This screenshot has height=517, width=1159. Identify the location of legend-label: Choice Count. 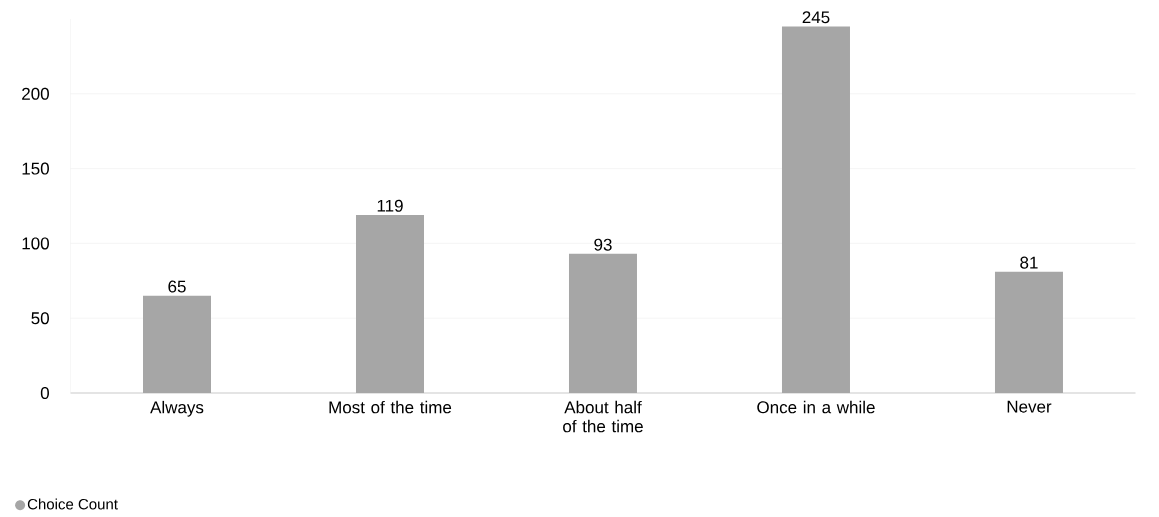
(72, 504).